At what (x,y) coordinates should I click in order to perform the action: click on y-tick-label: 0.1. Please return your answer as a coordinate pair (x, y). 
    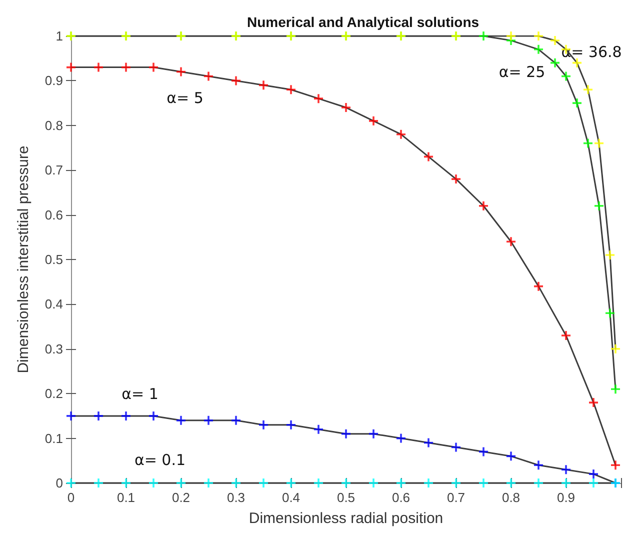
    Looking at the image, I should click on (53, 438).